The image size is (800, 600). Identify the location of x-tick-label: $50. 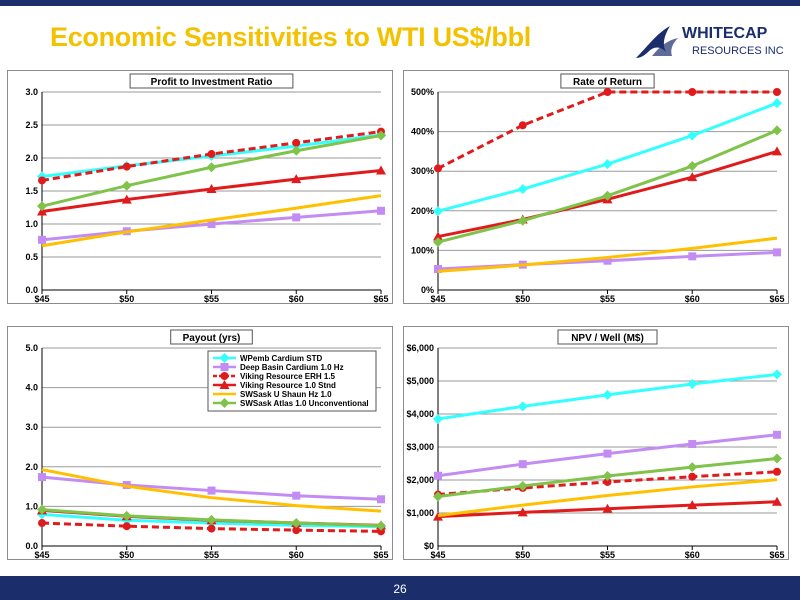
(126, 555).